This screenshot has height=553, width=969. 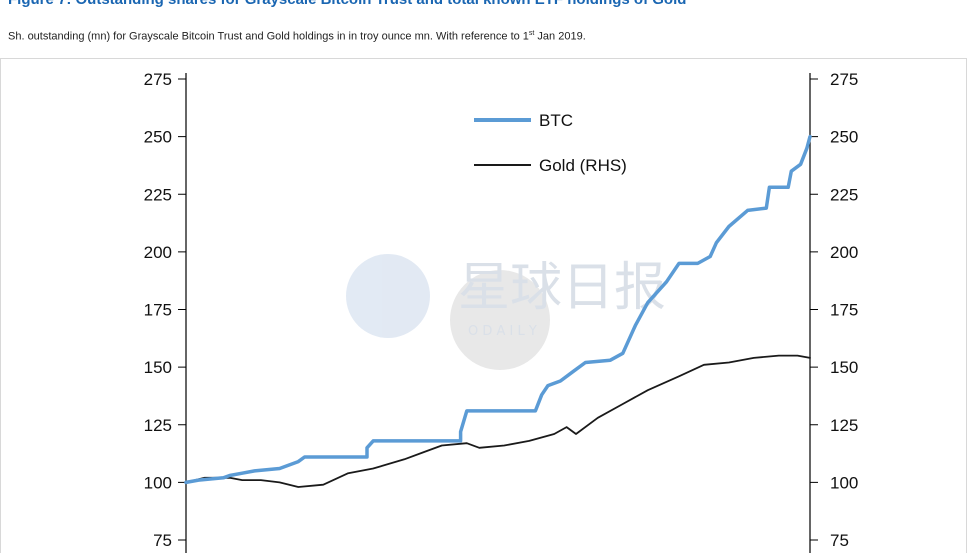 What do you see at coordinates (844, 425) in the screenshot?
I see `y2-tick-label: 125` at bounding box center [844, 425].